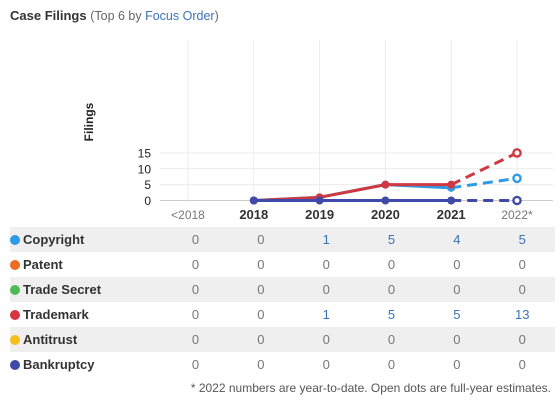  I want to click on chart-header: Case Filings (Top 6 by Focus Order), so click(114, 15).